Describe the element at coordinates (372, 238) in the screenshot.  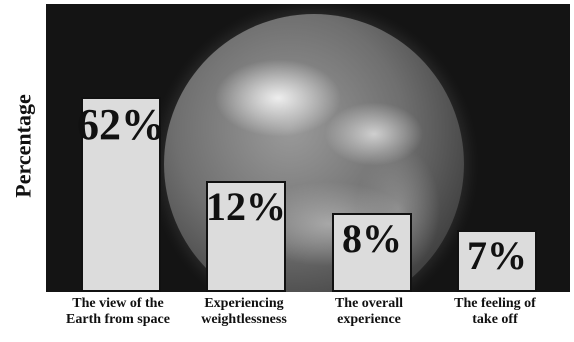
I see `bar-value-label-3: 8%` at that location.